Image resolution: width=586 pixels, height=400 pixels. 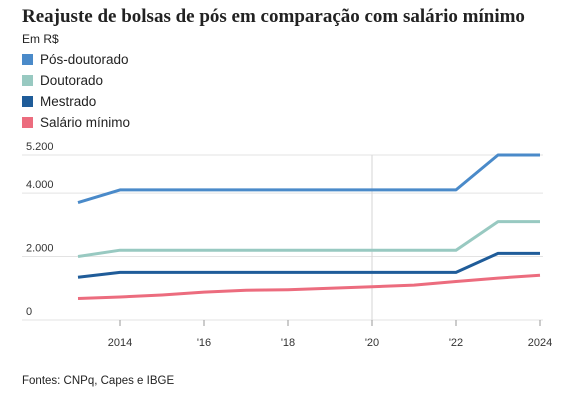 I want to click on legend-label: Pós-doutorado, so click(x=84, y=59).